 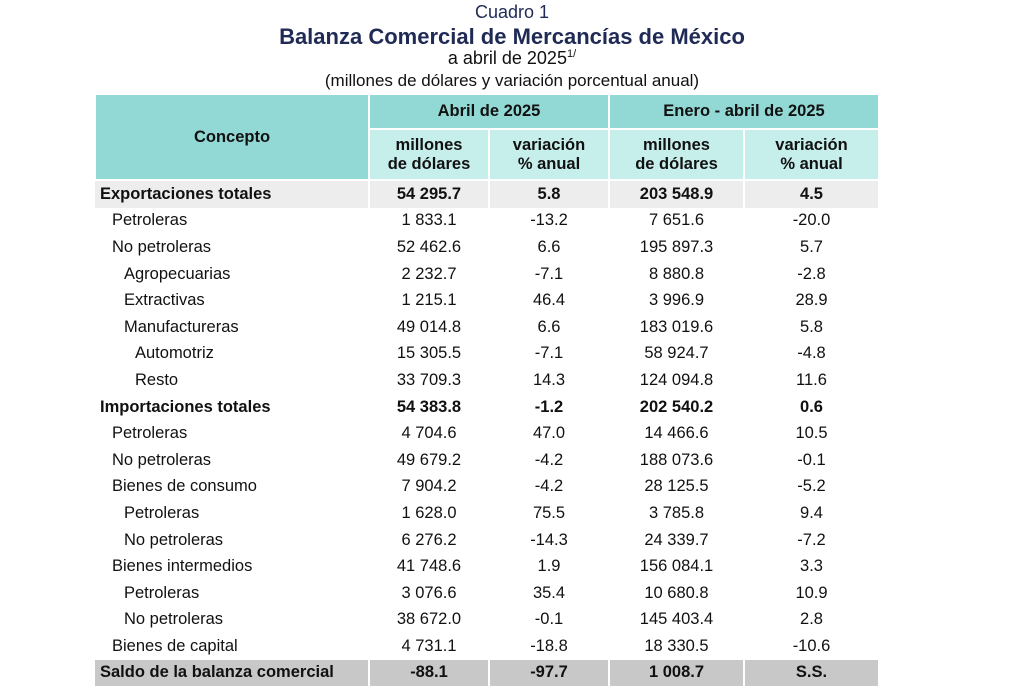 What do you see at coordinates (232, 487) in the screenshot?
I see `row-label: Bienes de consumo` at bounding box center [232, 487].